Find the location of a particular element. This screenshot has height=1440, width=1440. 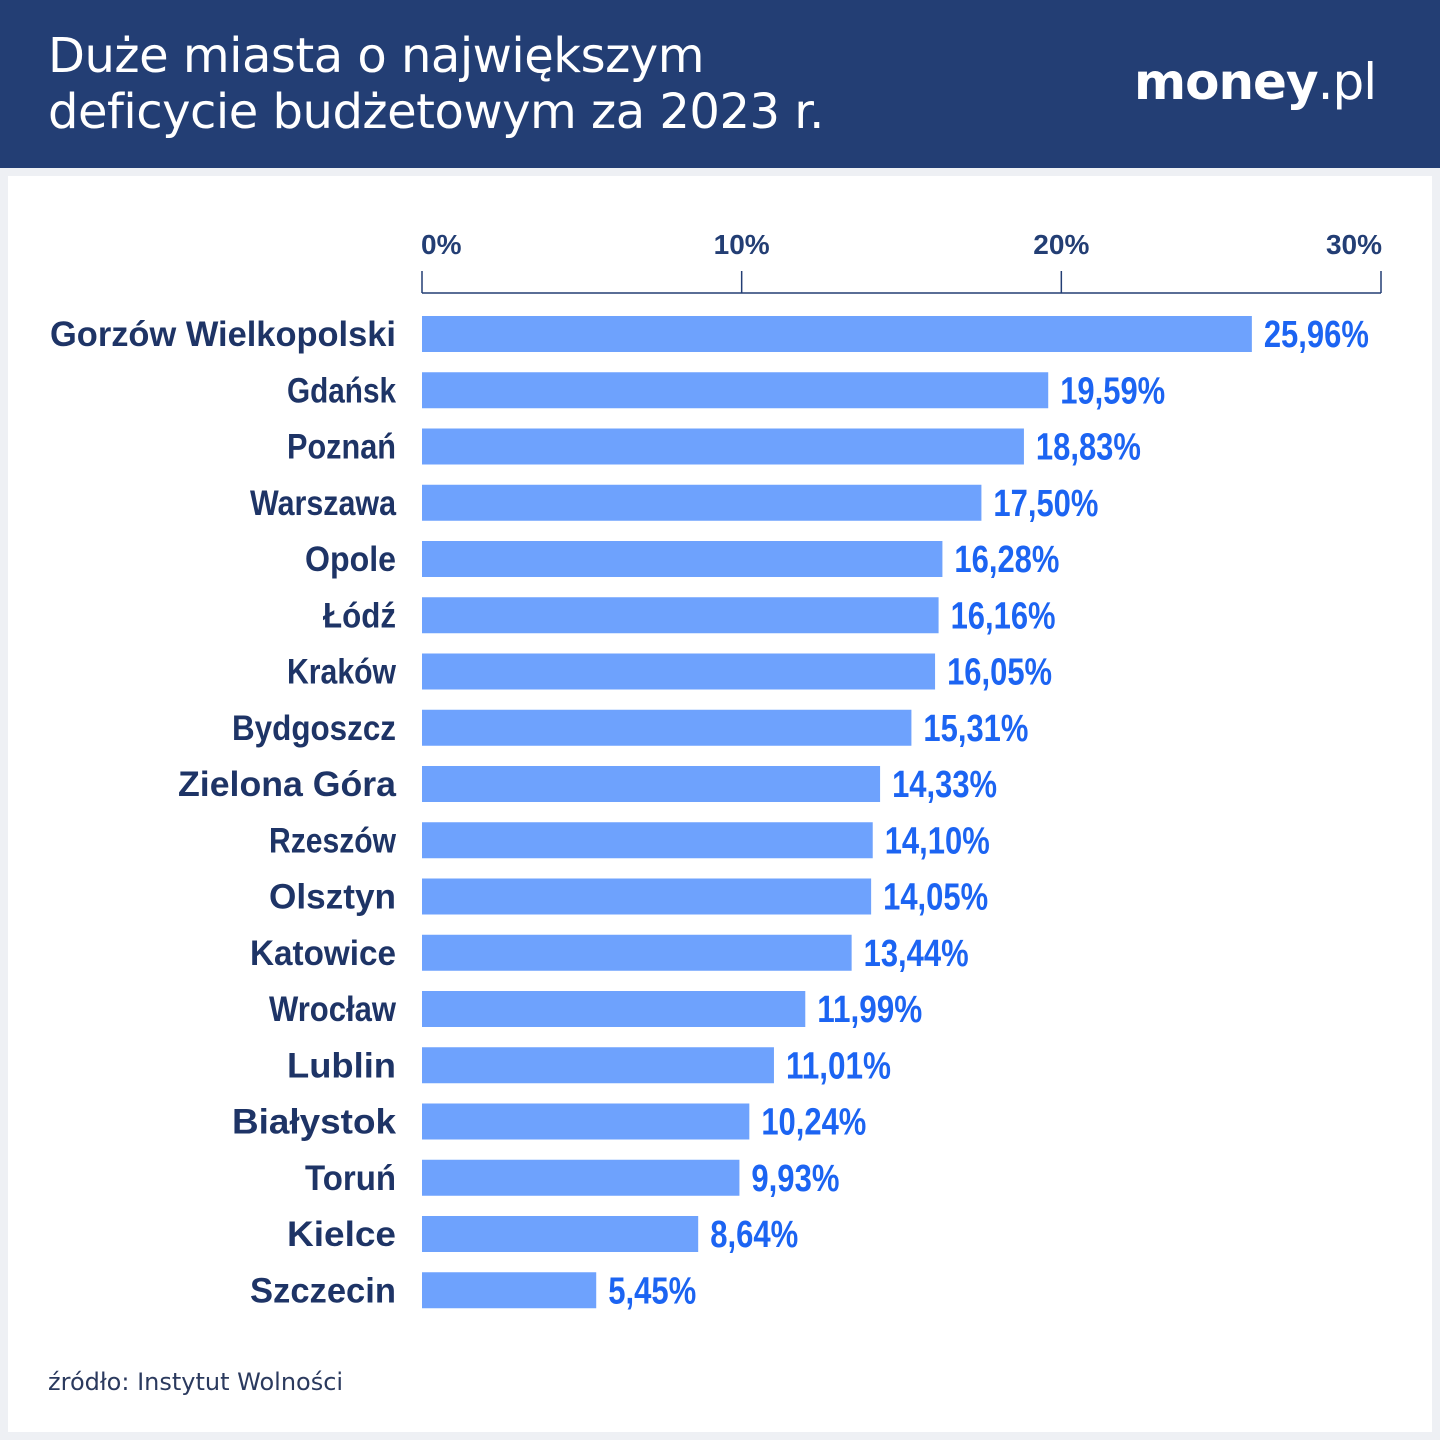

value-label: 25,96% is located at coordinates (1316, 335).